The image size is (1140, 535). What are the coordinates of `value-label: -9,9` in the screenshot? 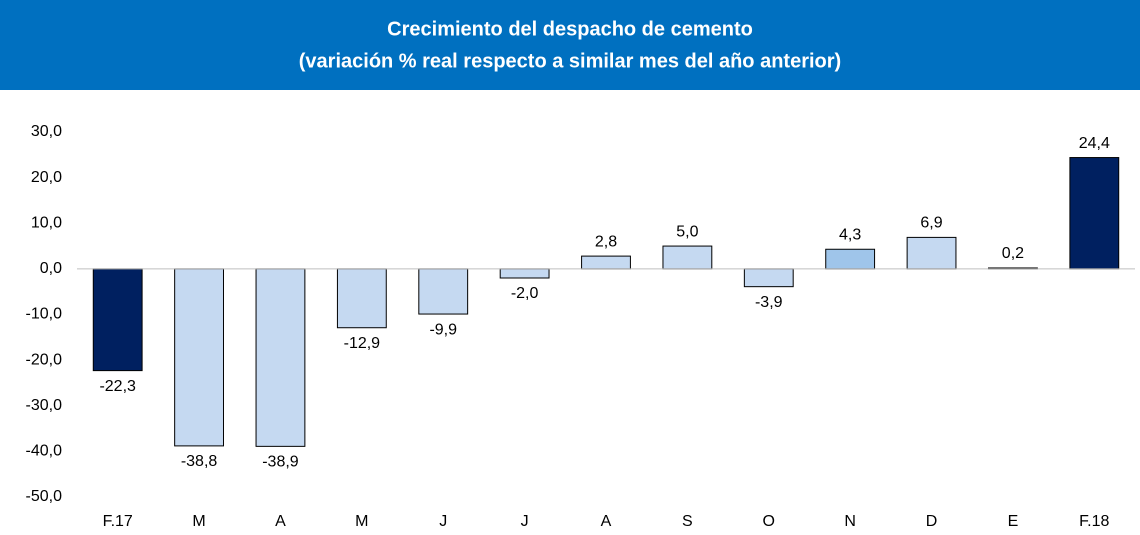 It's located at (443, 329).